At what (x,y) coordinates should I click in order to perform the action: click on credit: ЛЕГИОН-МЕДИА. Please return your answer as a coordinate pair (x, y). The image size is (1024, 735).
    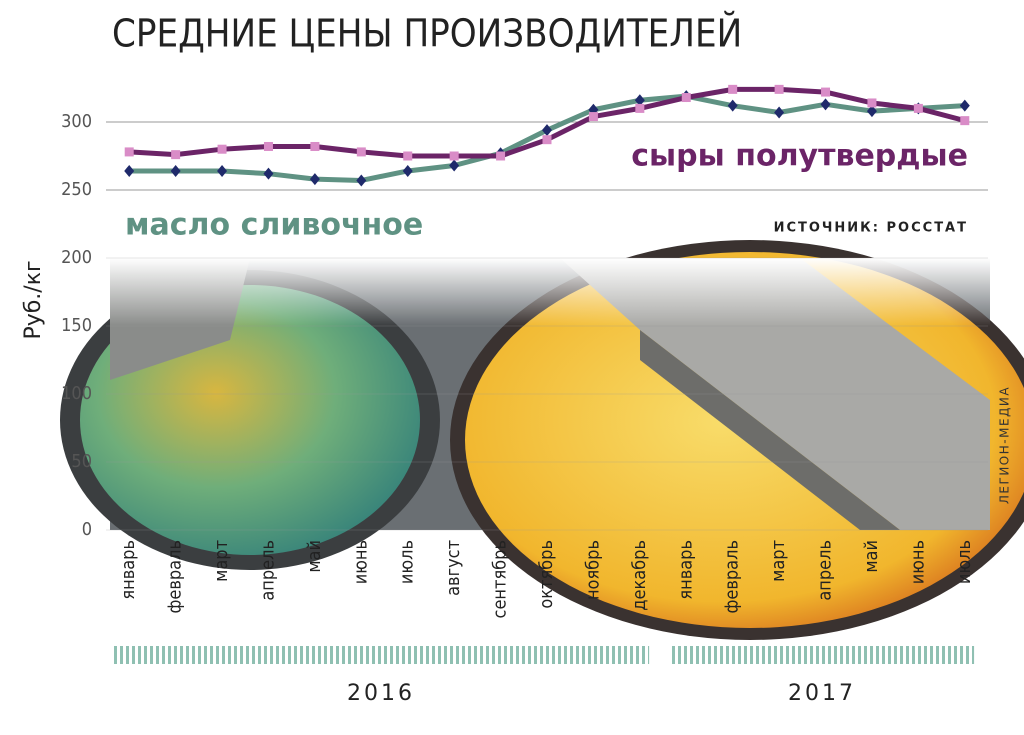
    Looking at the image, I should click on (1005, 445).